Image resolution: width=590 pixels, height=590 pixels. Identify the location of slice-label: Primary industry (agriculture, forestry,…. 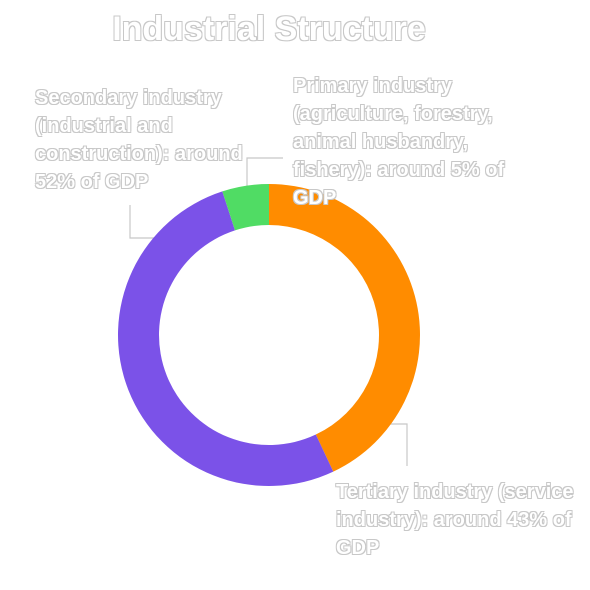
(399, 142).